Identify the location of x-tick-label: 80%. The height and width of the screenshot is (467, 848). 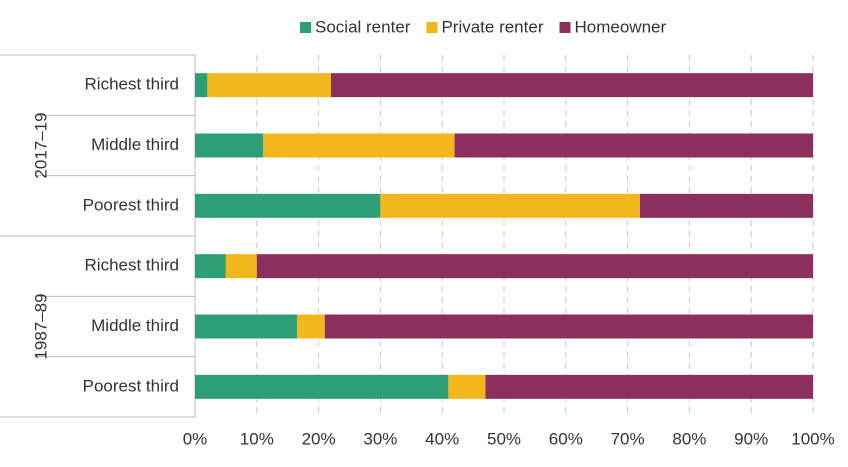
(689, 438).